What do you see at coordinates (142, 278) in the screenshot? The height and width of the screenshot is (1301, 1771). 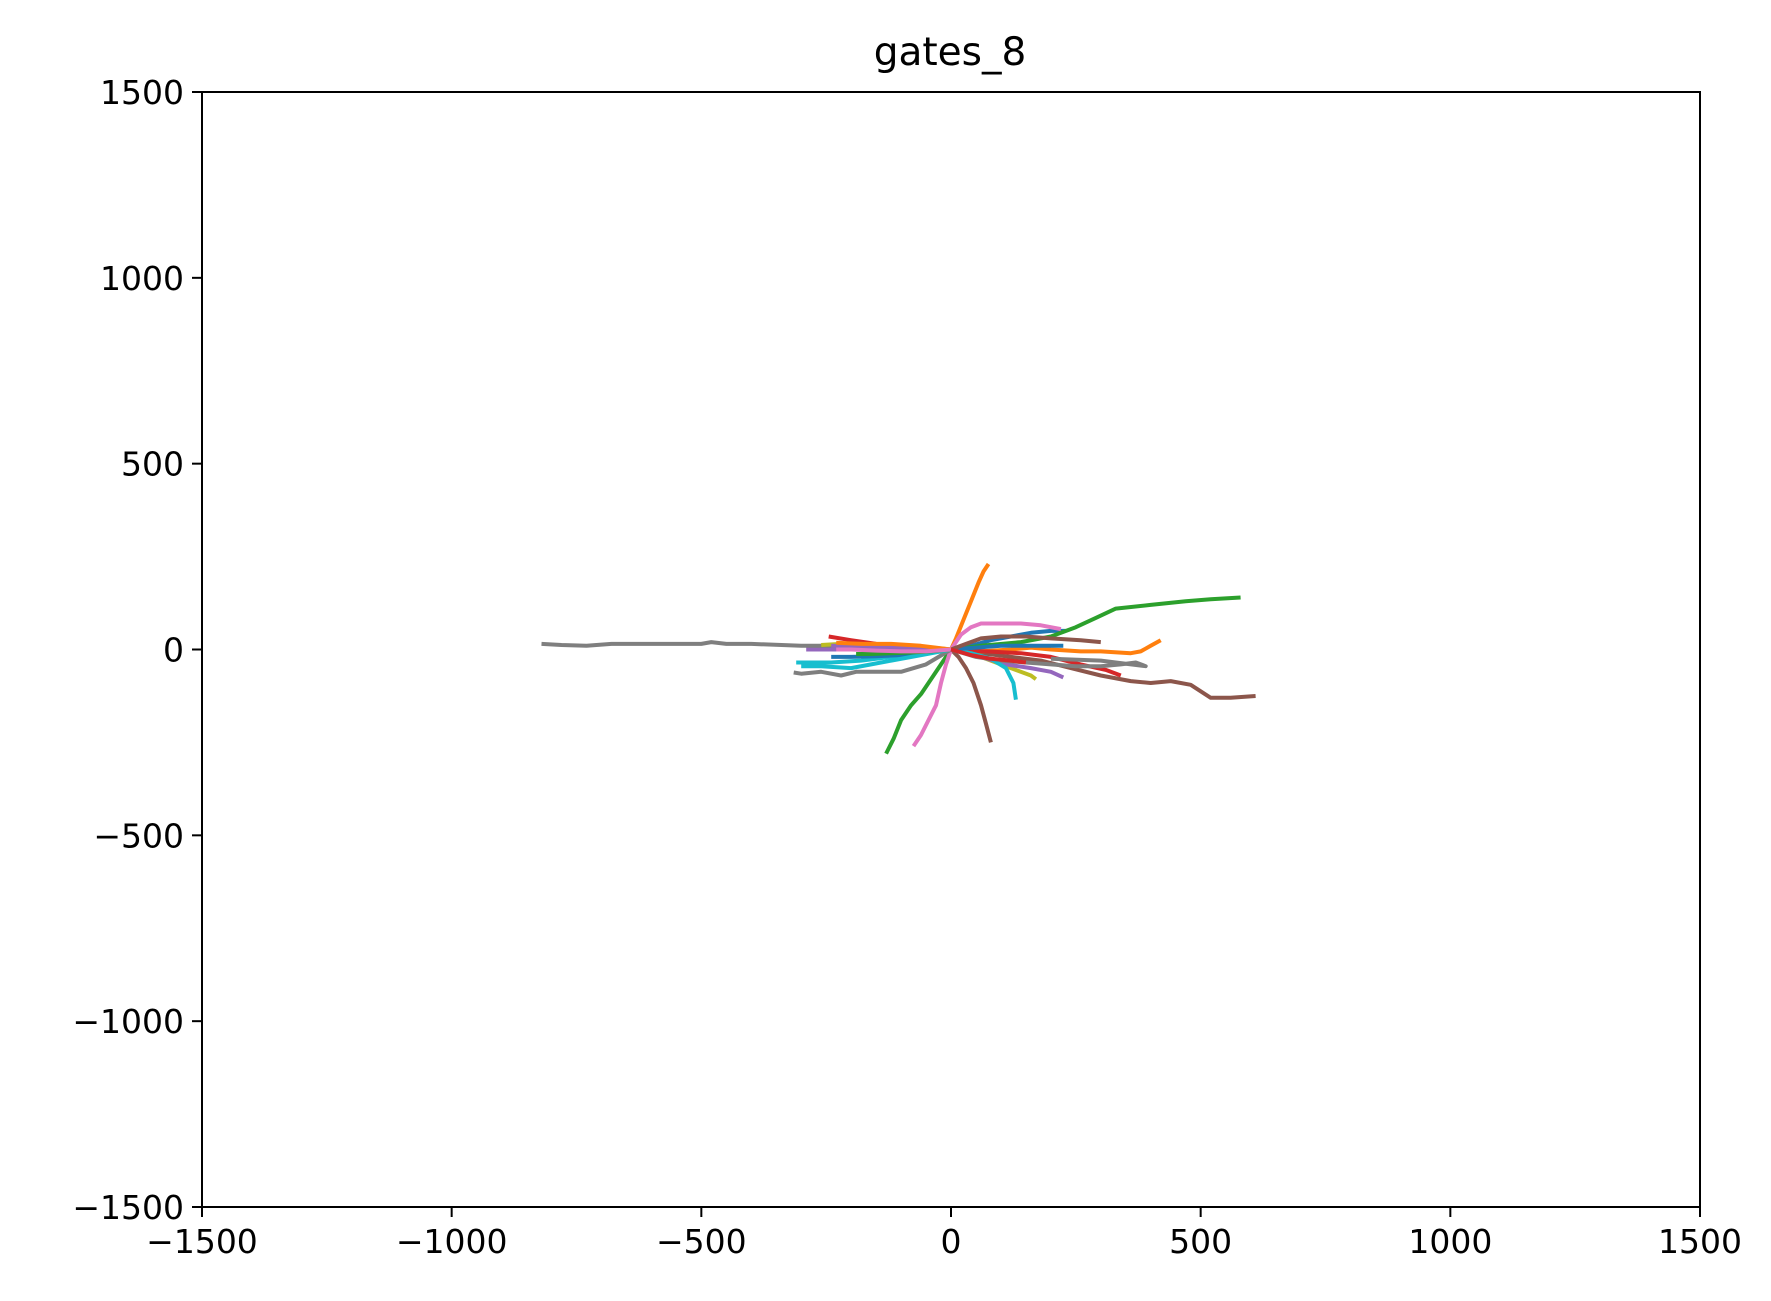 I see `y-tick-label: 1000` at bounding box center [142, 278].